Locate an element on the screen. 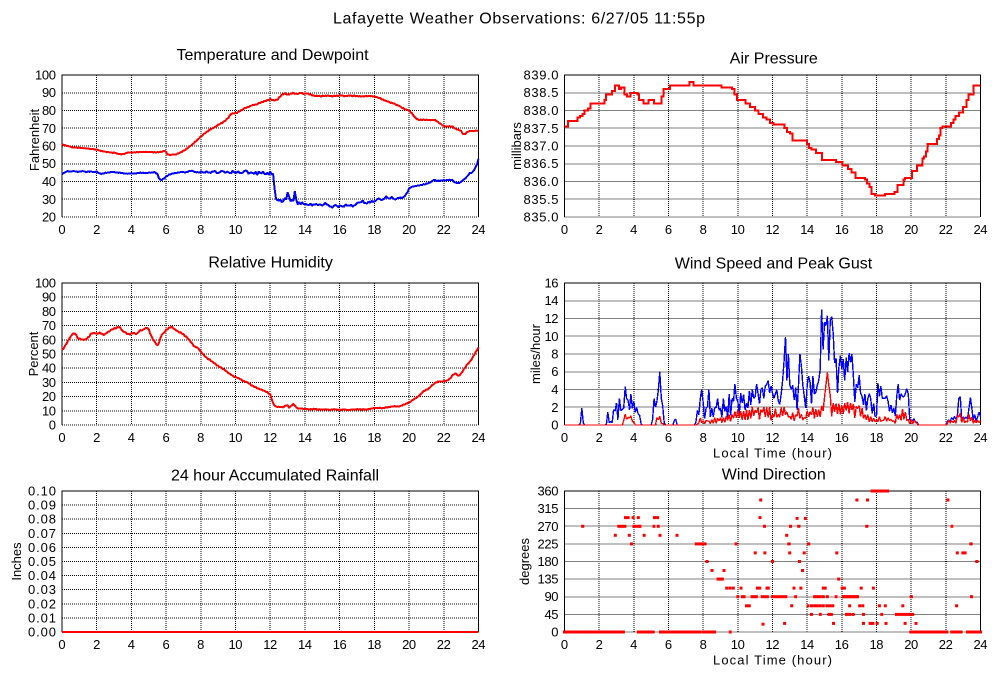  svg-text: Wind Speed and Peak Gust is located at coordinates (774, 264).